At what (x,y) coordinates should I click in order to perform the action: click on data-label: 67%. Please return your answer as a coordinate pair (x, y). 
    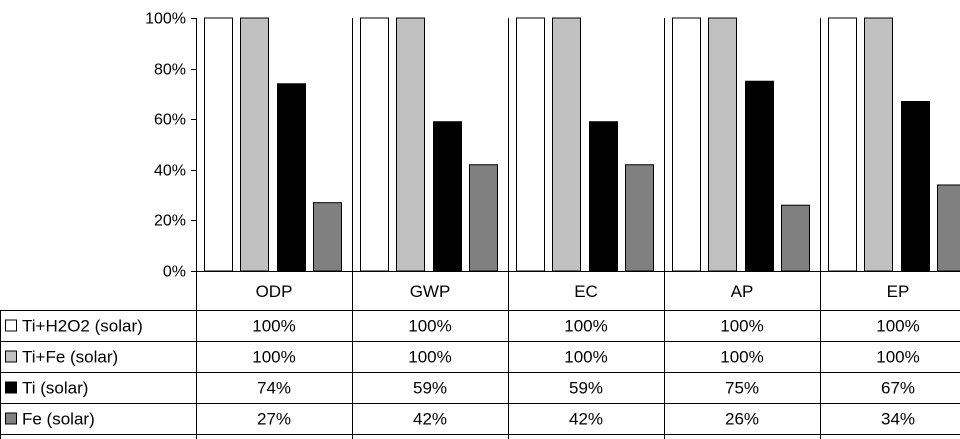
    Looking at the image, I should click on (898, 388).